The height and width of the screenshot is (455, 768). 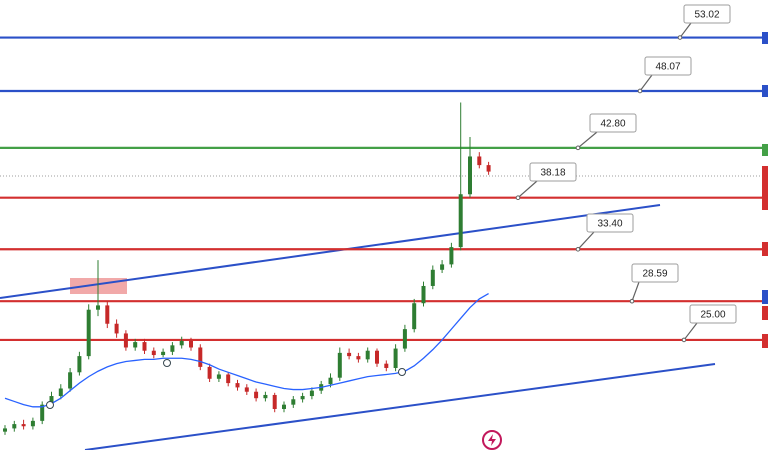 I want to click on level-label: 33.40, so click(x=609, y=224).